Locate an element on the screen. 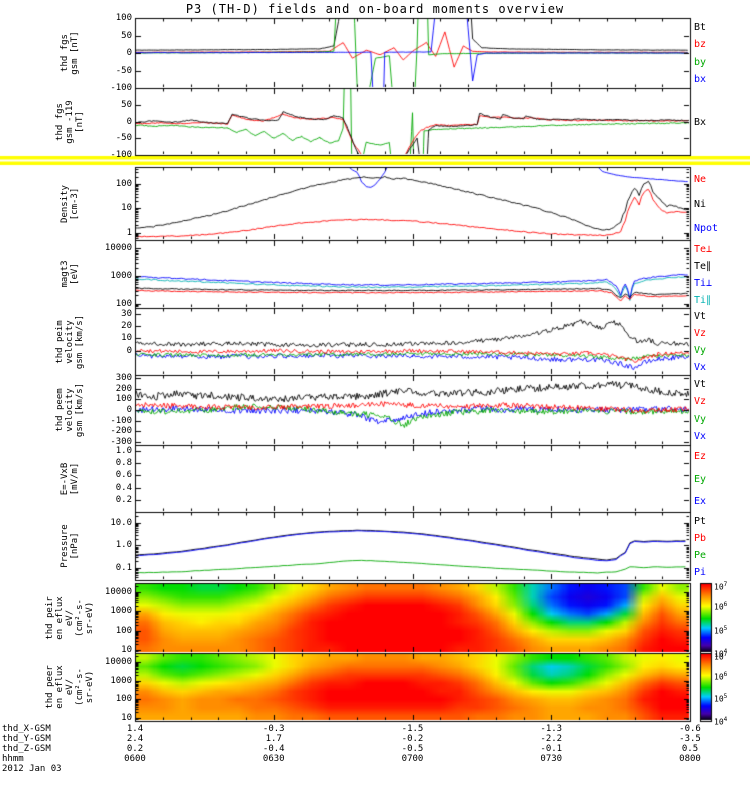  axis-row-value: -0.3 is located at coordinates (273, 729).